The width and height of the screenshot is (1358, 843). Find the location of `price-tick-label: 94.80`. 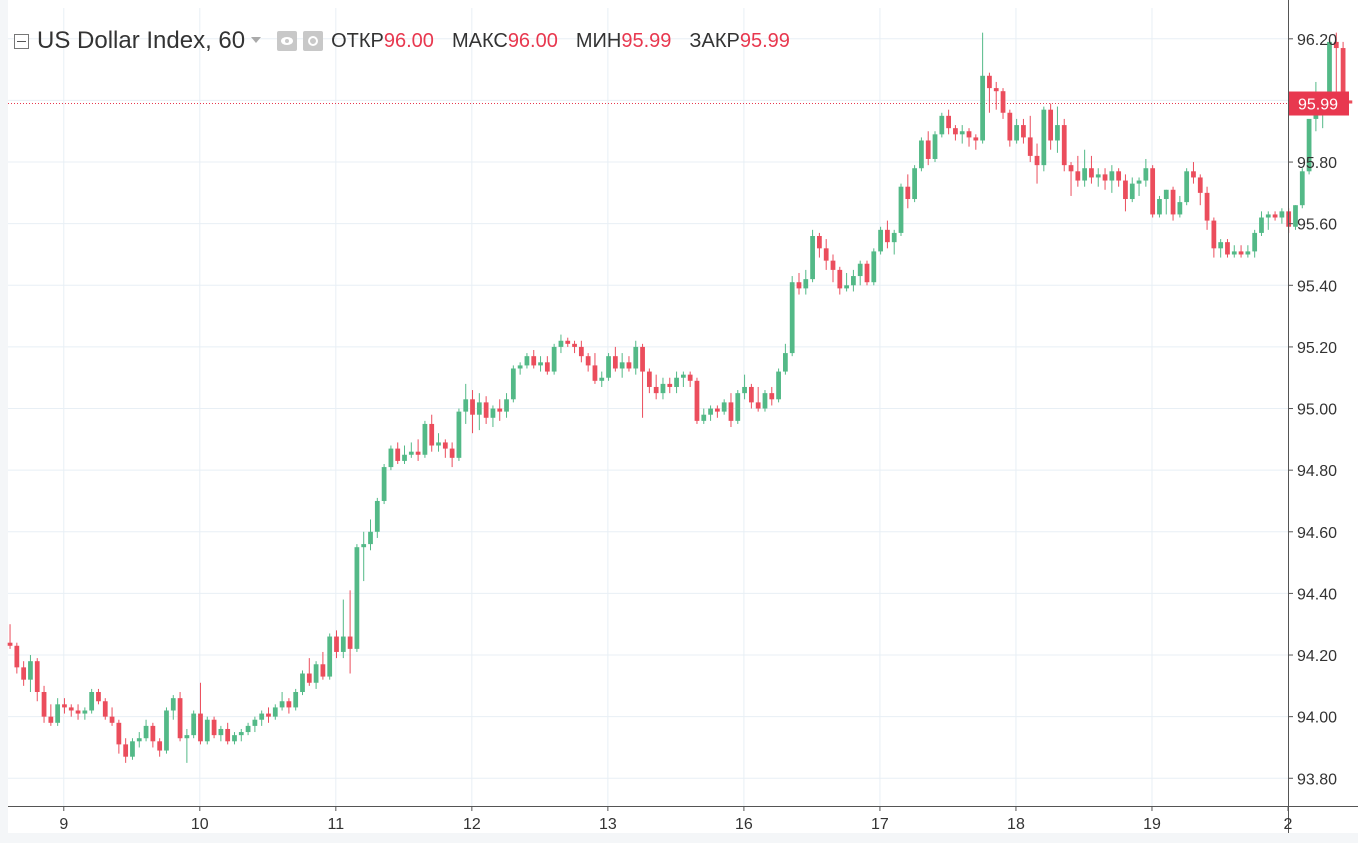

price-tick-label: 94.80 is located at coordinates (1317, 471).